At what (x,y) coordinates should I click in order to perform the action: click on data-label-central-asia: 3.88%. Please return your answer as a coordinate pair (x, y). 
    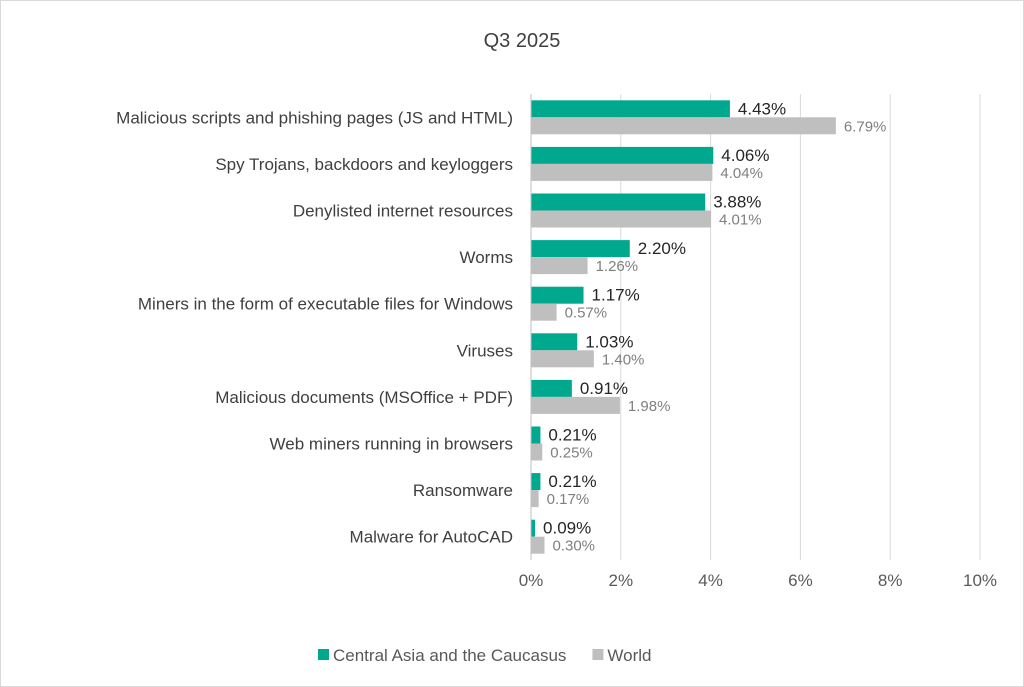
    Looking at the image, I should click on (737, 202).